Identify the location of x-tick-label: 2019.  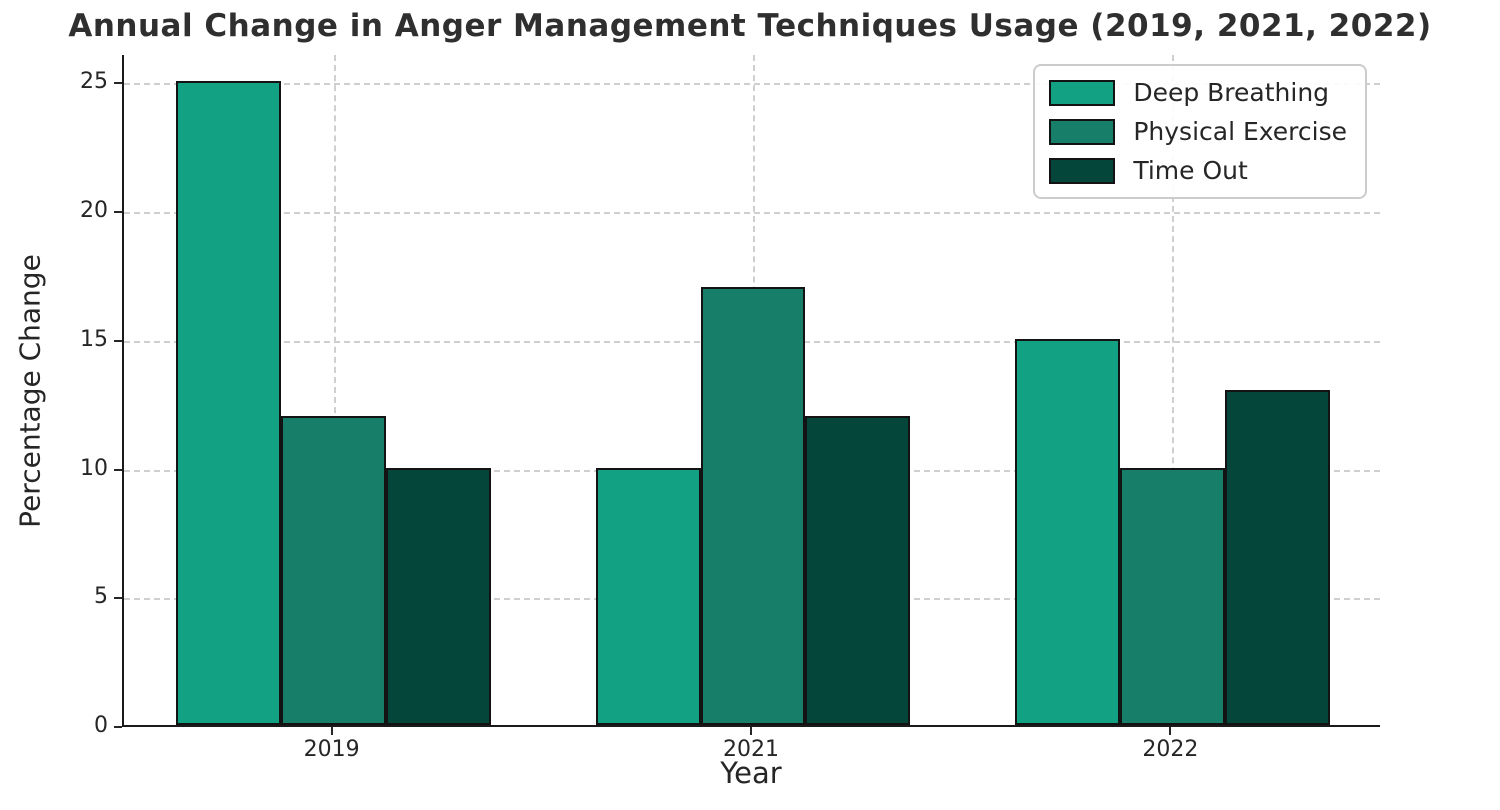
(331, 749).